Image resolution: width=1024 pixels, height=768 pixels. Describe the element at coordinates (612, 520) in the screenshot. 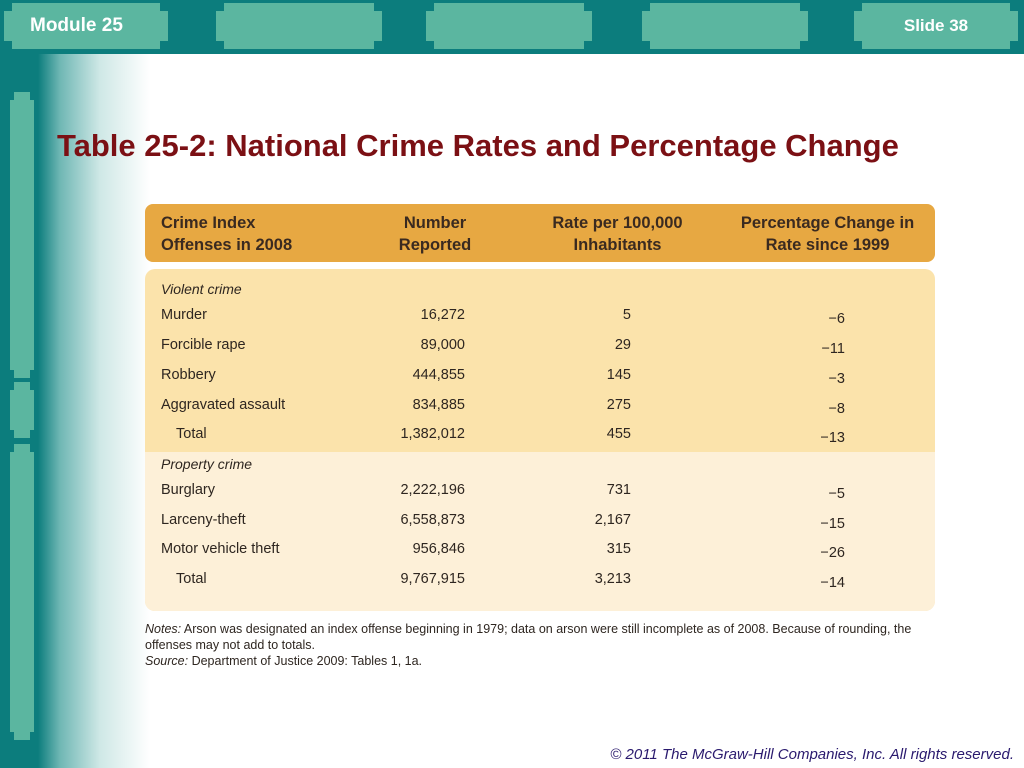

I see `row-rate: 2,167` at that location.